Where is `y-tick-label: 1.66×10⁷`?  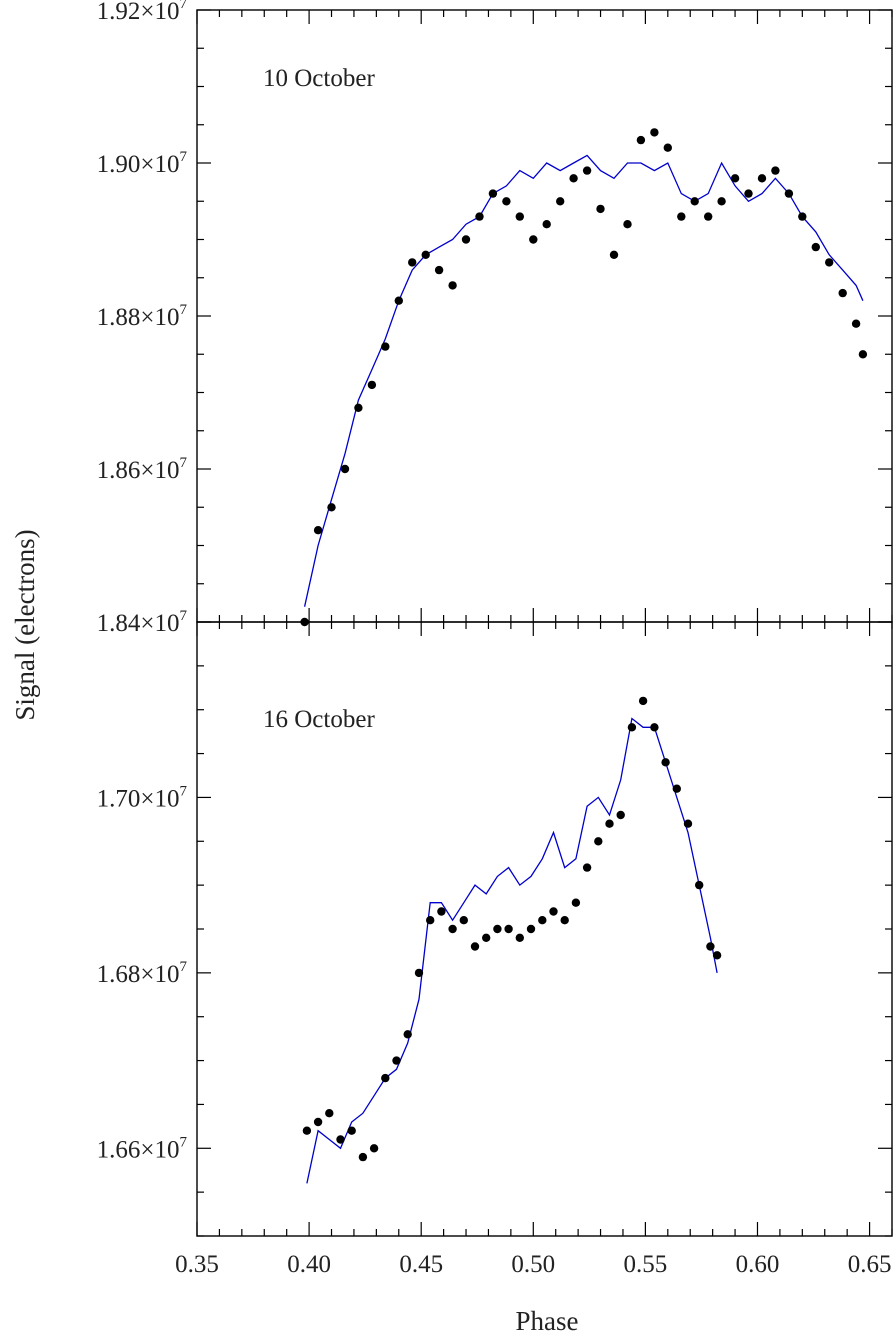 y-tick-label: 1.66×10⁷ is located at coordinates (142, 1148).